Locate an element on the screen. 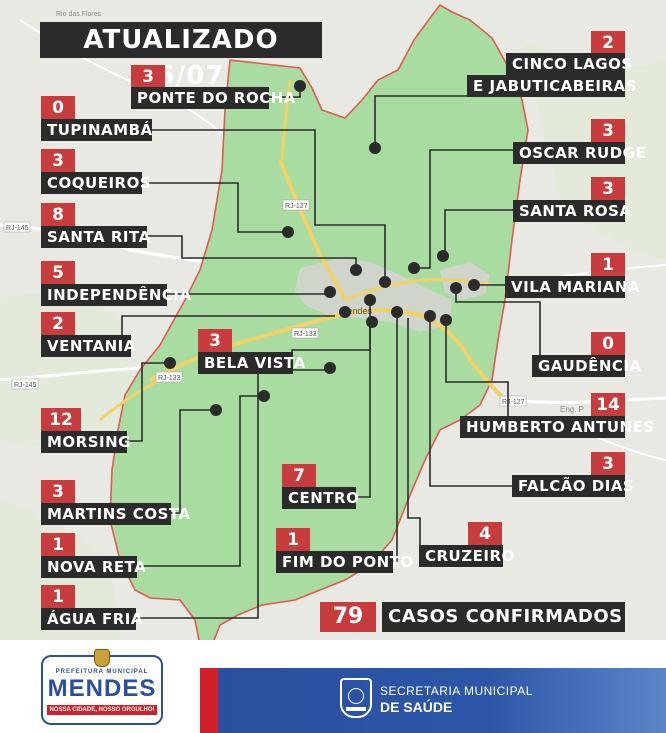  dot-centro is located at coordinates (372, 322).